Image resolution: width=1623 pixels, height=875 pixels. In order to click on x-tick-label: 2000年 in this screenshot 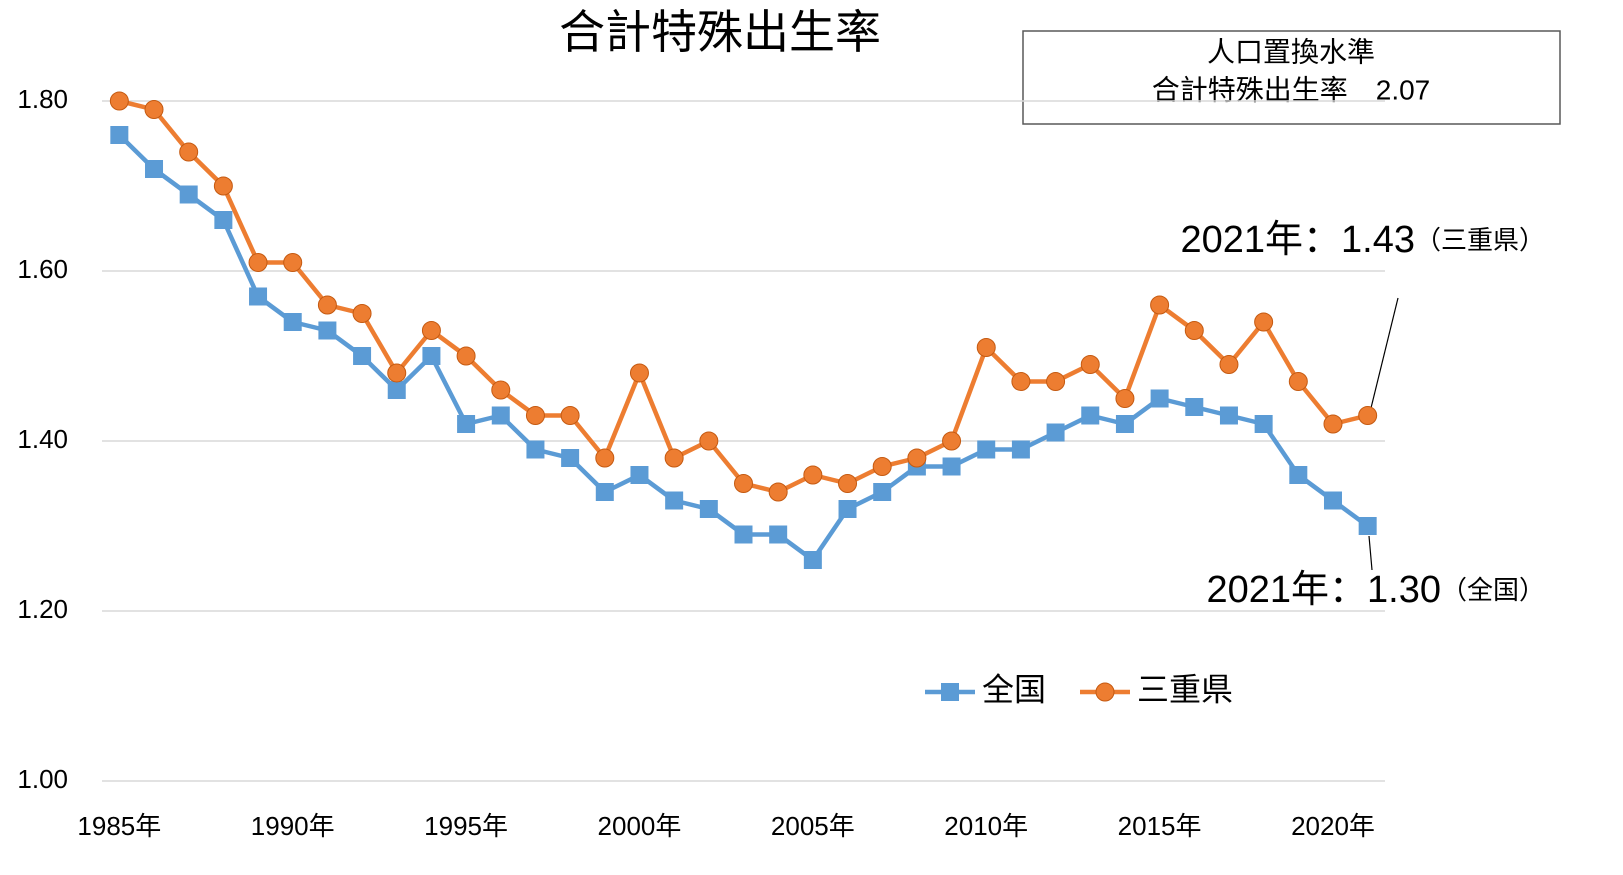, I will do `click(640, 826)`.